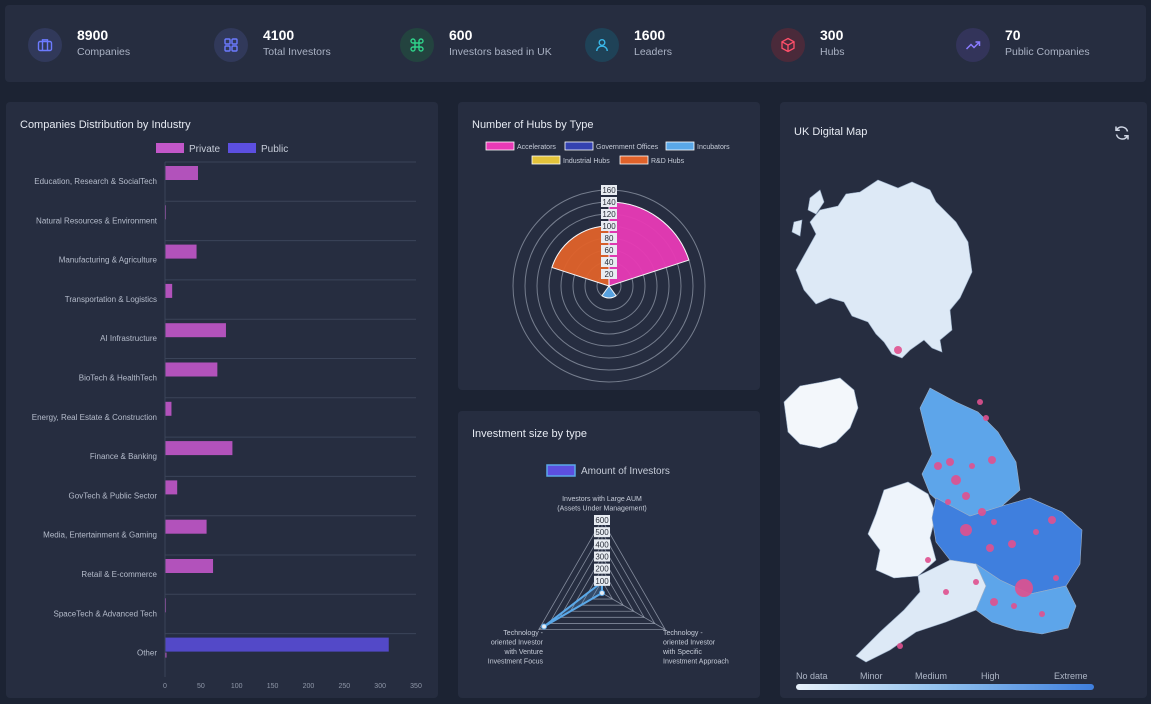  I want to click on r-tick-label: 600, so click(602, 520).